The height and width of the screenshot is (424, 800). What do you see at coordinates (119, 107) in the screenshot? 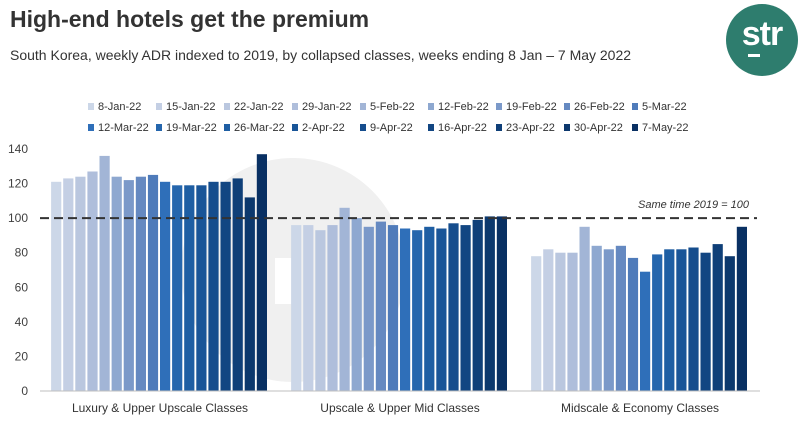
I see `legend-label: 8-Jan-22` at bounding box center [119, 107].